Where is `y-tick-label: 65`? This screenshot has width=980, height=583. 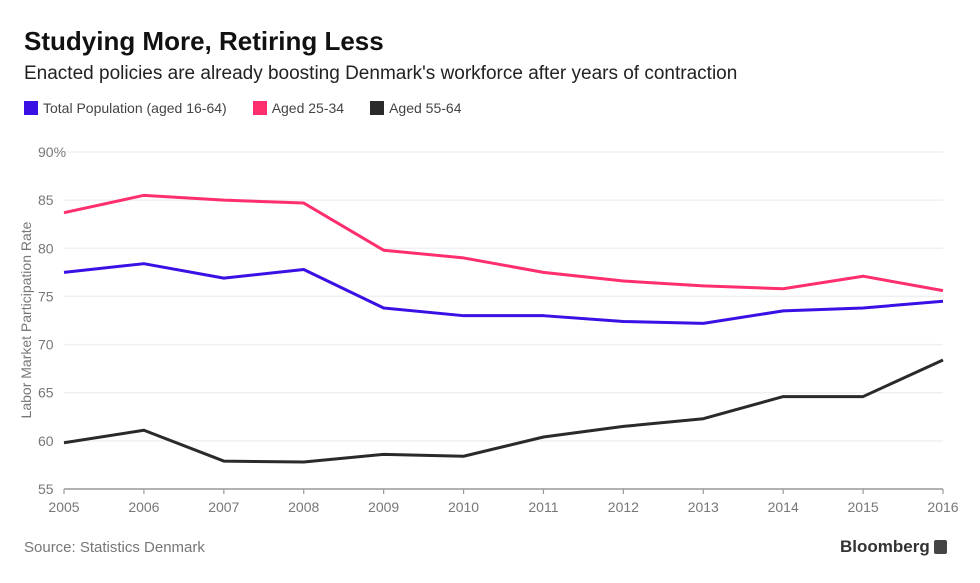 y-tick-label: 65 is located at coordinates (46, 393).